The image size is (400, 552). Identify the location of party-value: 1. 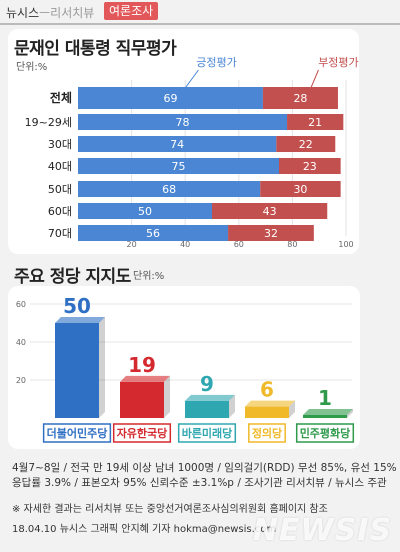
(325, 398).